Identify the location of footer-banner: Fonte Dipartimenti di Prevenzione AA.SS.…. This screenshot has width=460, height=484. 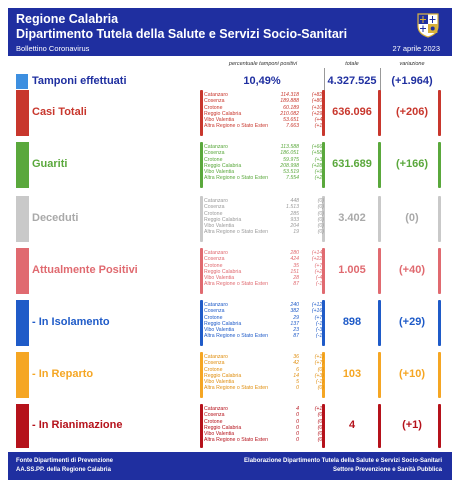
(230, 466).